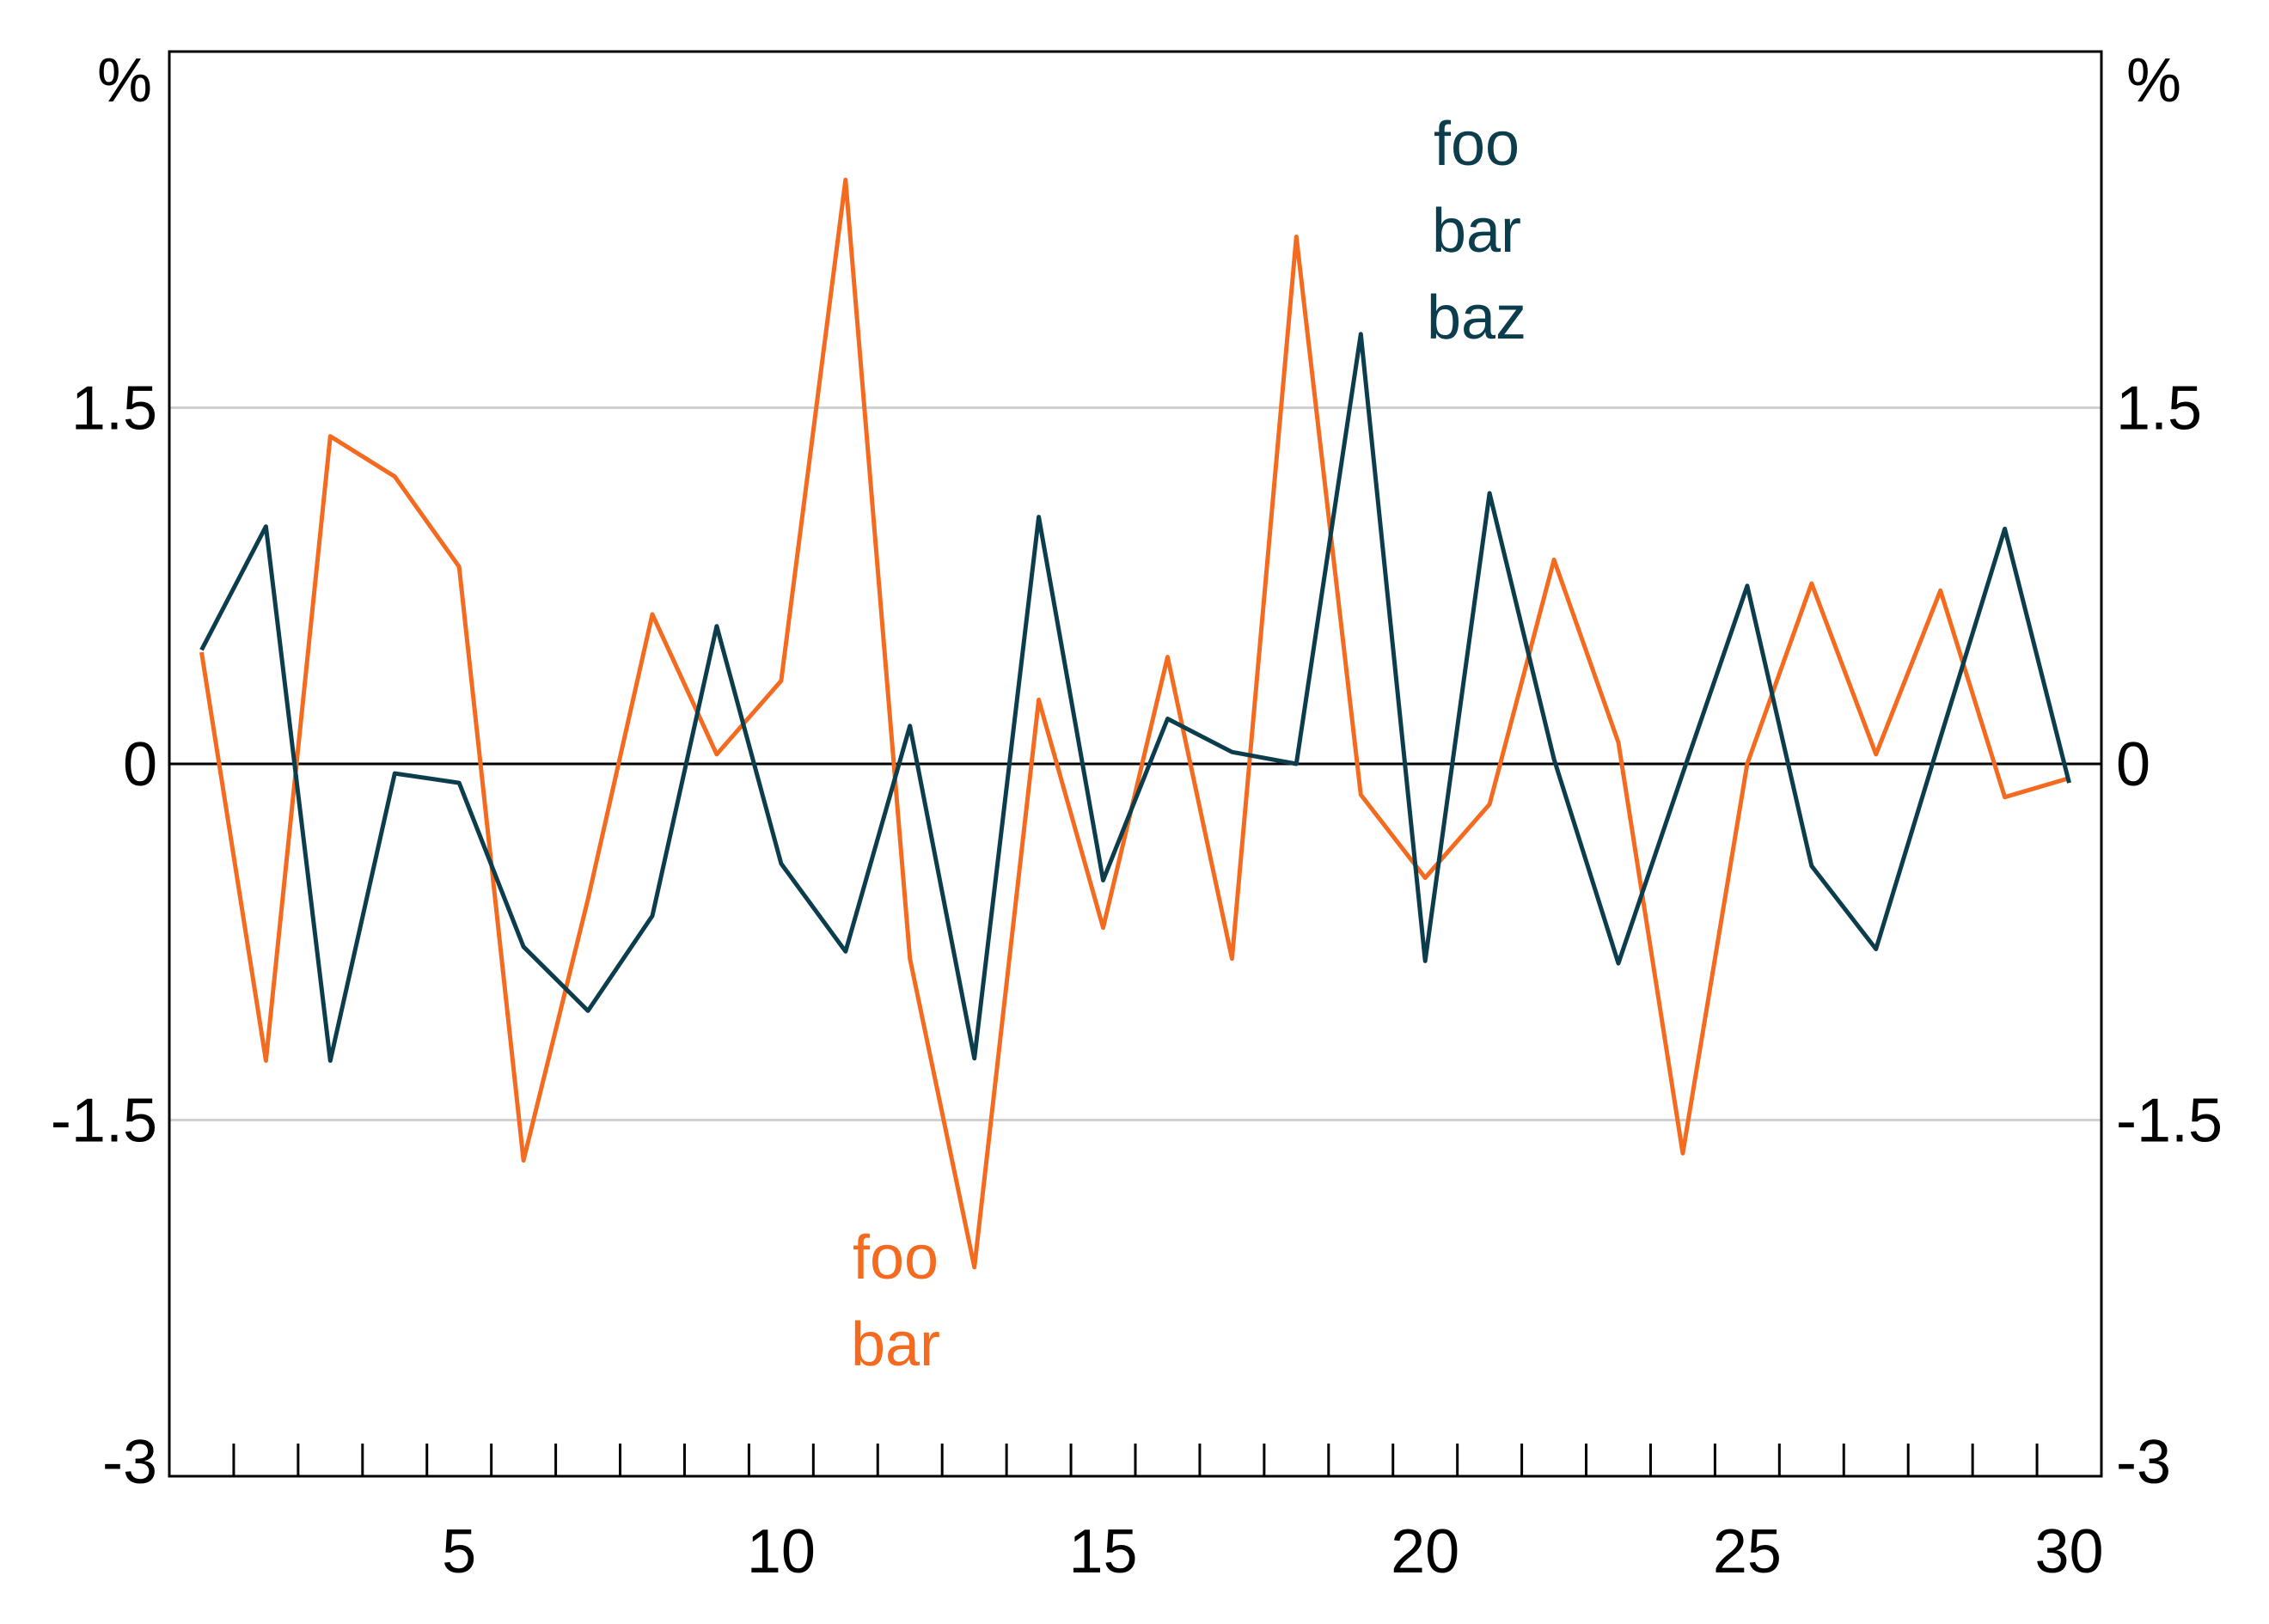 The image size is (2269, 1624). I want to click on axis-units: % %, so click(1139, 80).